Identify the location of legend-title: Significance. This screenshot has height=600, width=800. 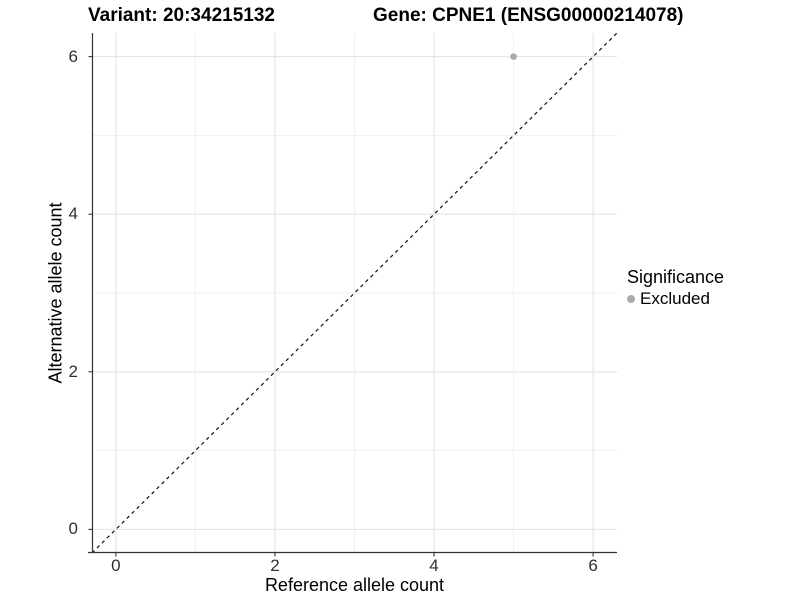
(676, 277).